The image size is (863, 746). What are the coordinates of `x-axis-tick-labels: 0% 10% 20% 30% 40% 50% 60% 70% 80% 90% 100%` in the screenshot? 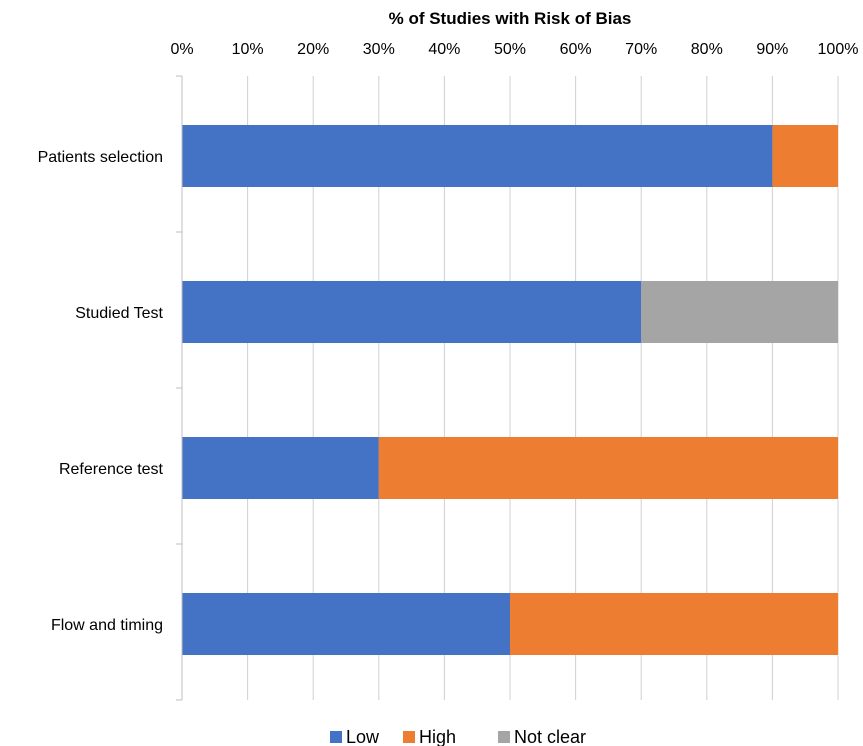 It's located at (514, 49).